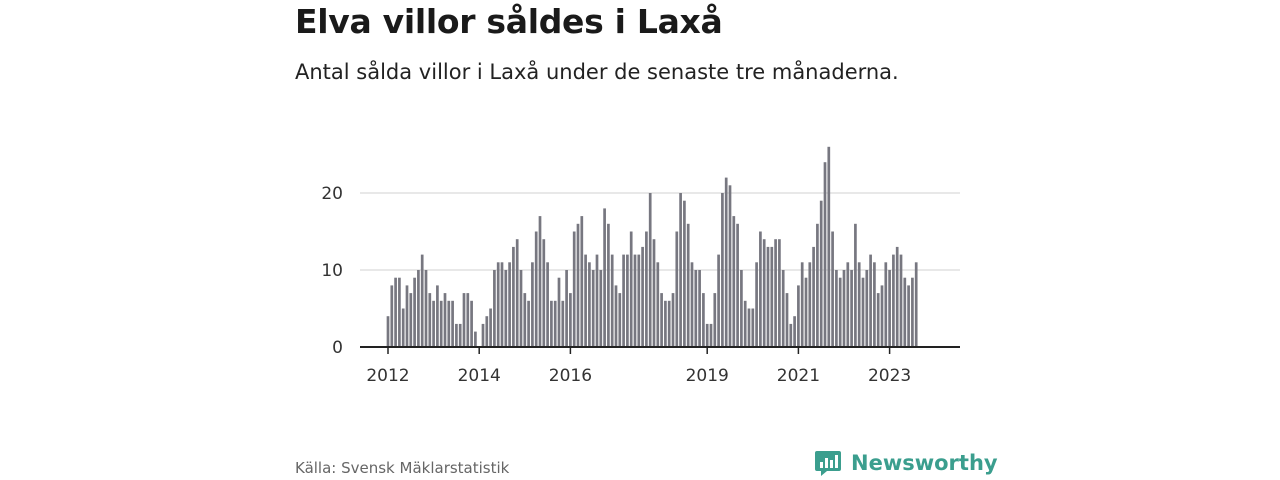 This screenshot has width=1280, height=480. What do you see at coordinates (570, 376) in the screenshot?
I see `x-tick-label: 2016` at bounding box center [570, 376].